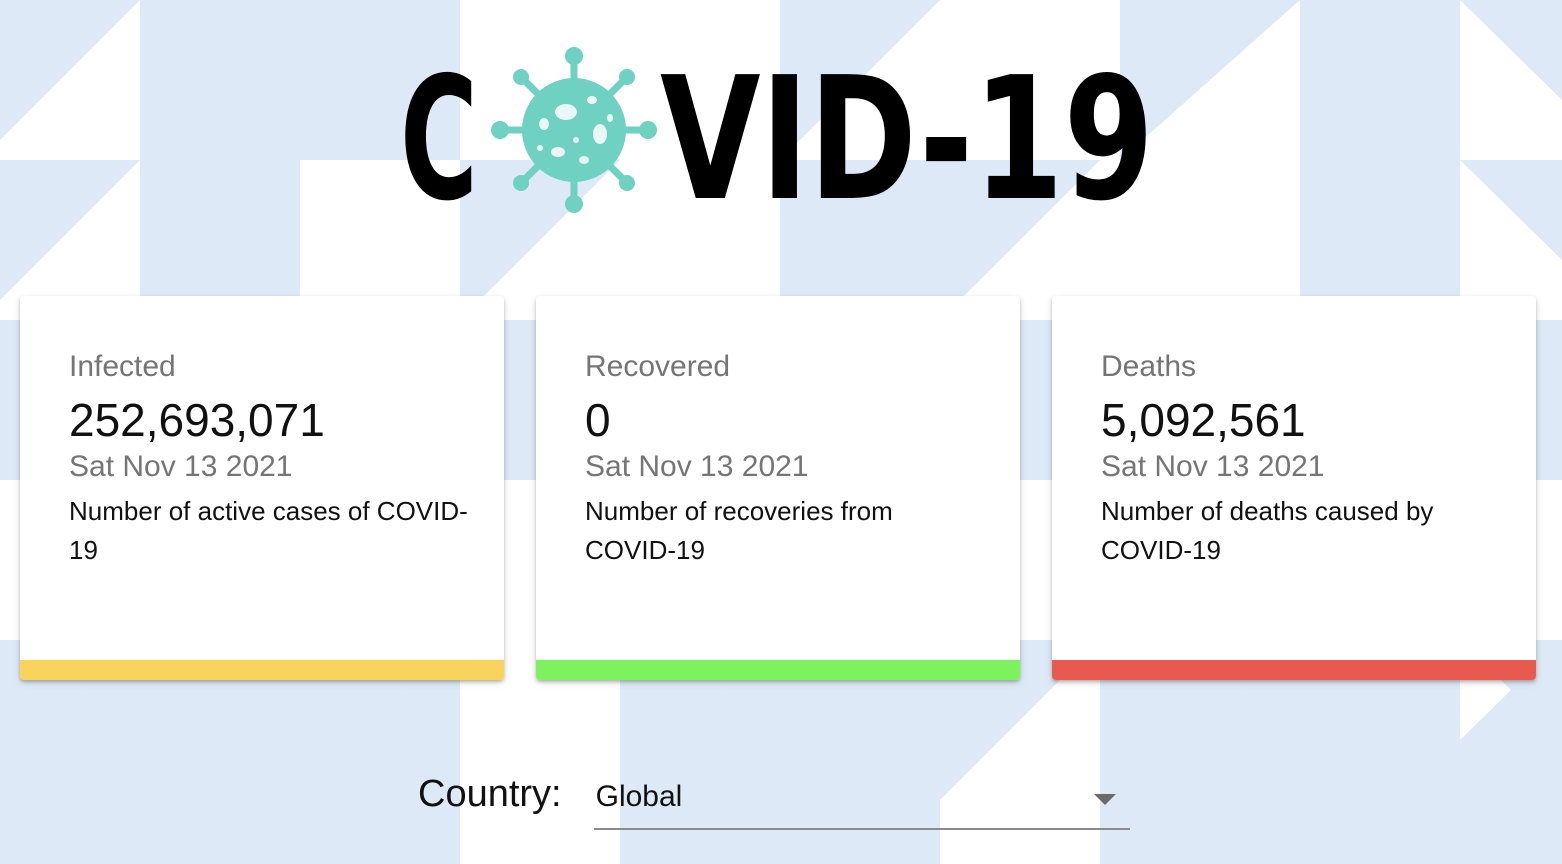  I want to click on infected-color-bar, so click(262, 670).